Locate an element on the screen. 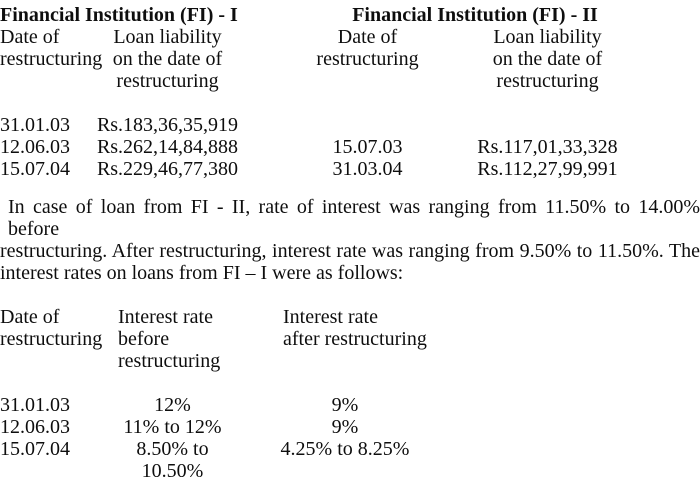 This screenshot has width=700, height=482. rates-before-header-line3: restructuring is located at coordinates (169, 361).